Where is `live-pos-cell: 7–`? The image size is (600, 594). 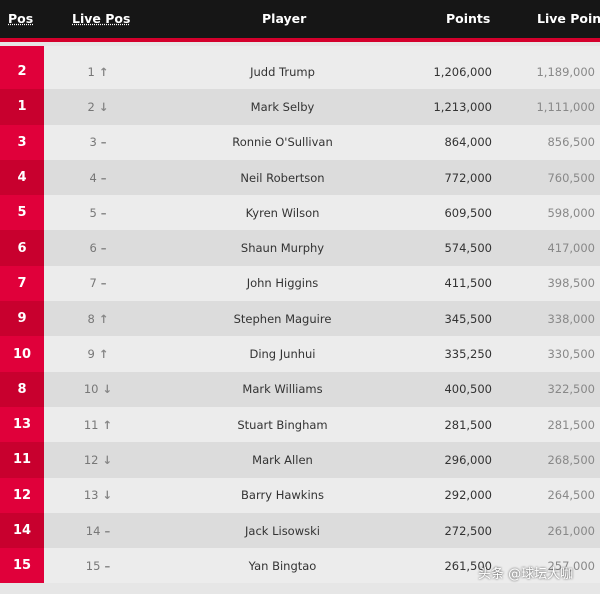
live-pos-cell: 7– is located at coordinates (98, 283).